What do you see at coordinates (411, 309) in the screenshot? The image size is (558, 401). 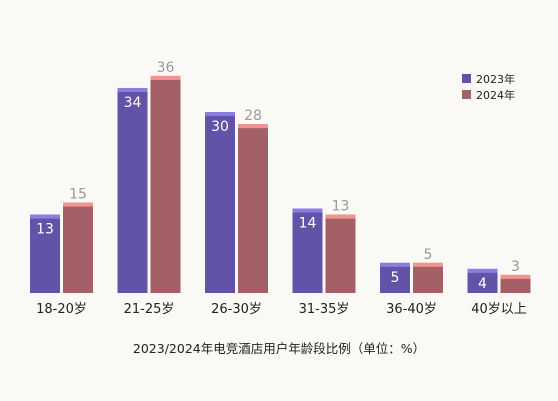 I see `x-tick-label-4: 36-40岁` at bounding box center [411, 309].